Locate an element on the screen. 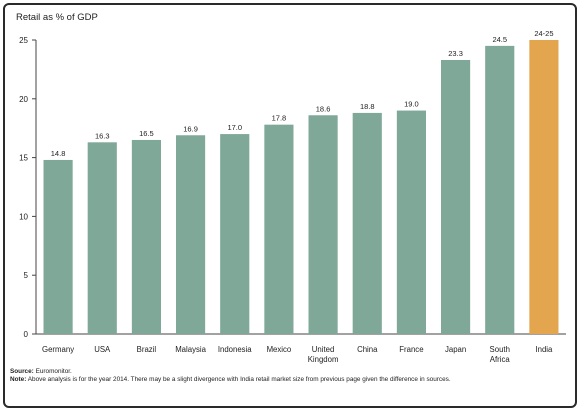 This screenshot has height=410, width=580. data-label: 16.9 is located at coordinates (190, 128).